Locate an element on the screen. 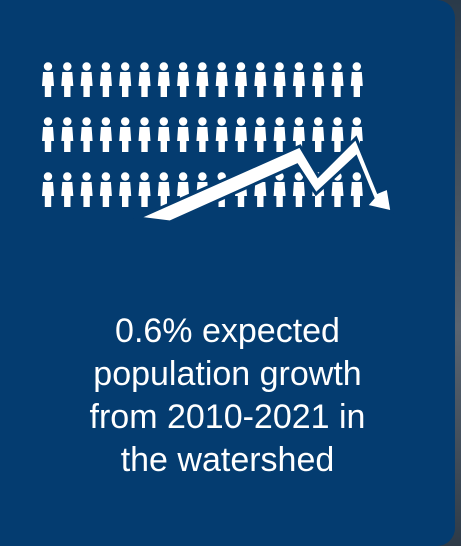 Image resolution: width=461 pixels, height=546 pixels. stat-line-4: the watershed is located at coordinates (227, 460).